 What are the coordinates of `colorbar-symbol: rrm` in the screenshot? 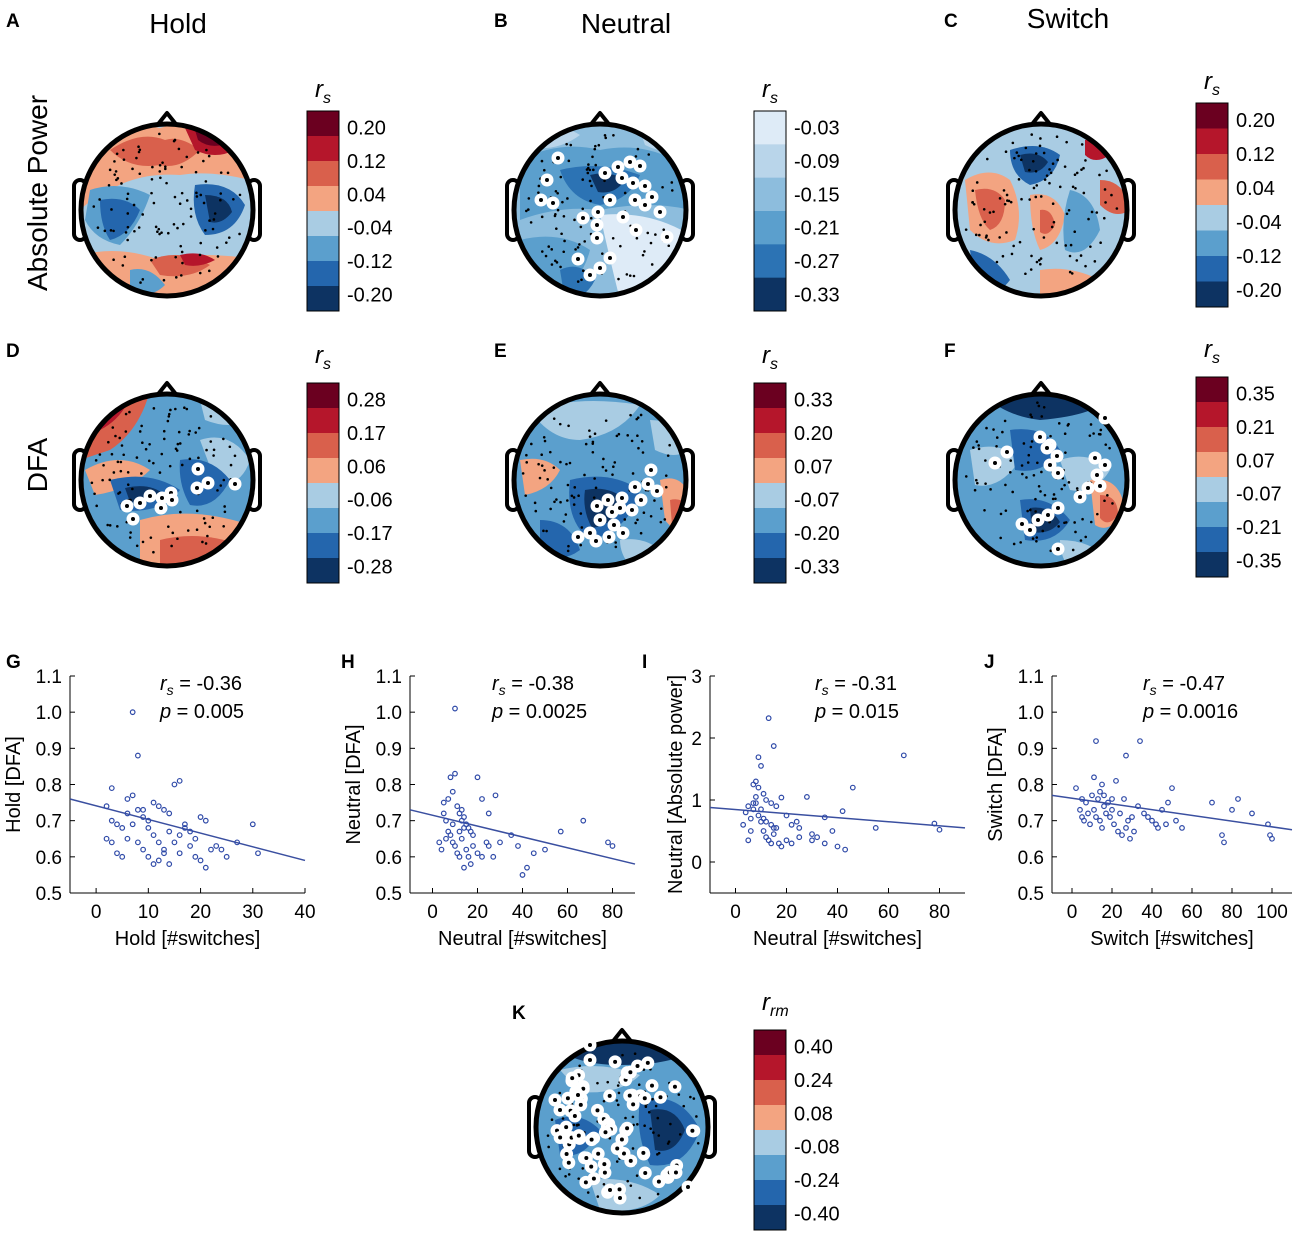 It's located at (775, 1004).